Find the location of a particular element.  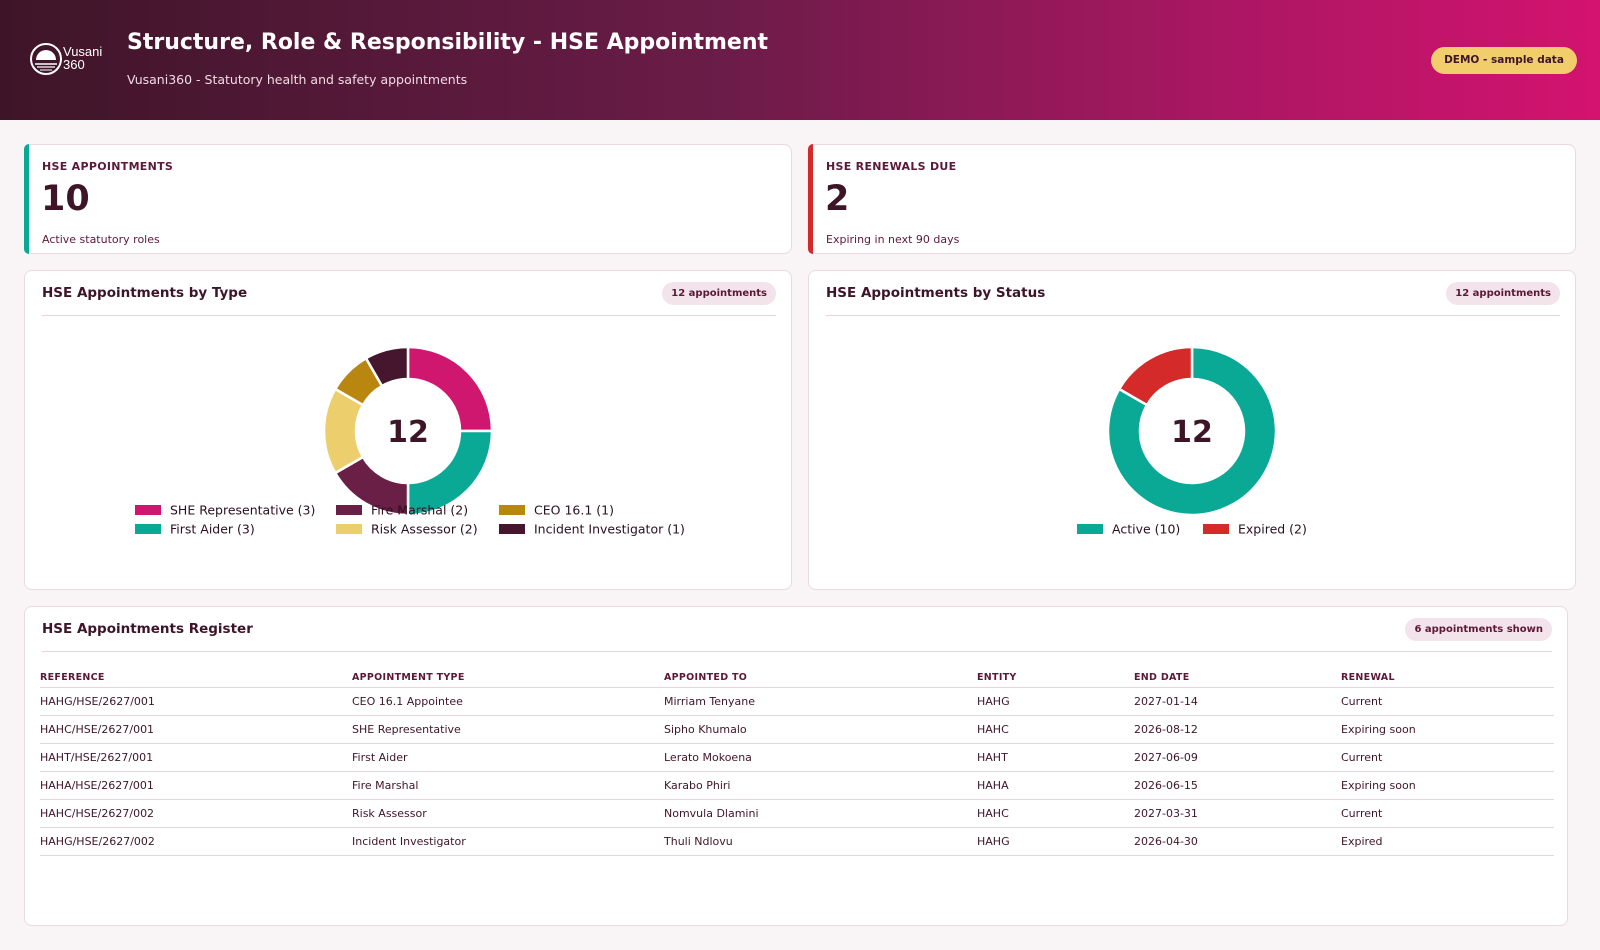

demo-badge: DEMO - sample data is located at coordinates (1504, 60).